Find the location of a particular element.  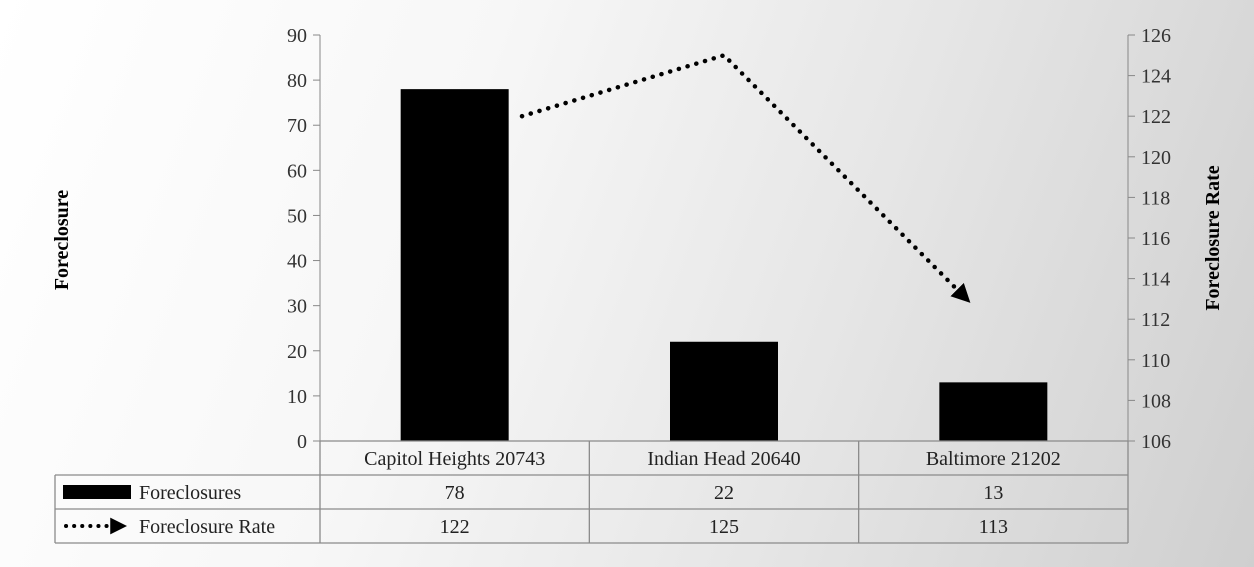

y-axis-title: Foreclosure is located at coordinates (62, 240).